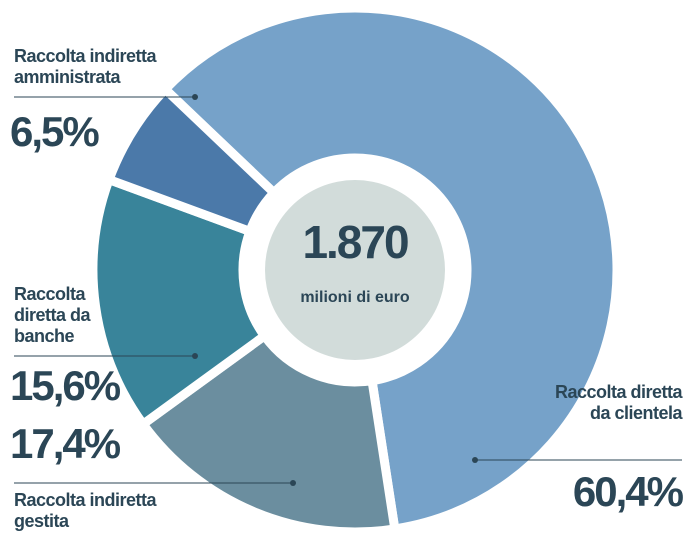 Image resolution: width=691 pixels, height=545 pixels. What do you see at coordinates (55, 131) in the screenshot?
I see `value-label: 6,5%` at bounding box center [55, 131].